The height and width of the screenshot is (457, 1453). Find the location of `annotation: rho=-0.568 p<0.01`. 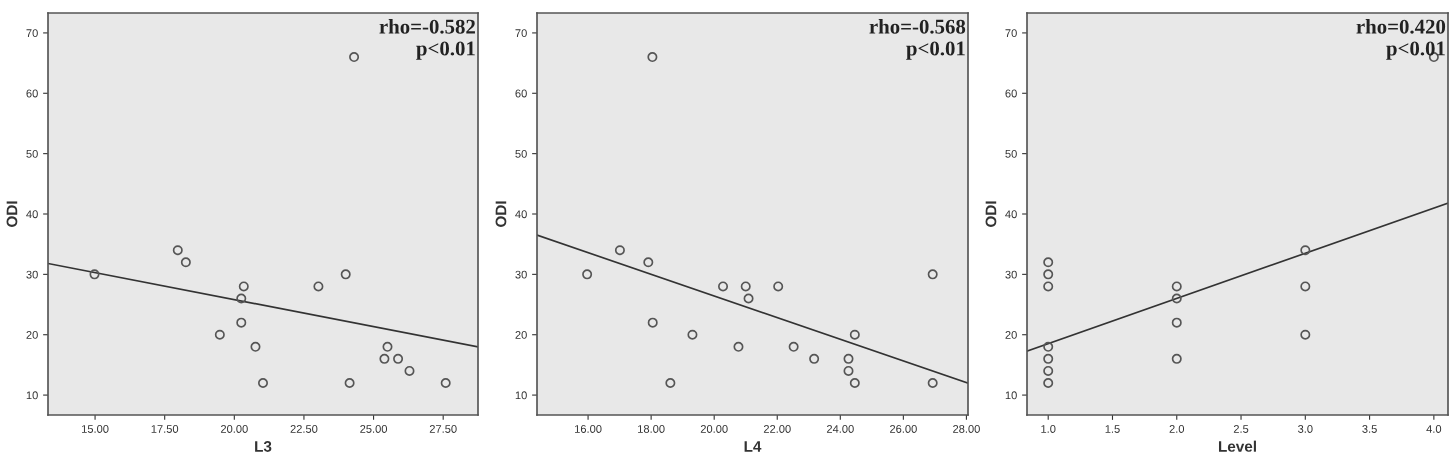

annotation: rho=-0.568 p<0.01 is located at coordinates (917, 39).